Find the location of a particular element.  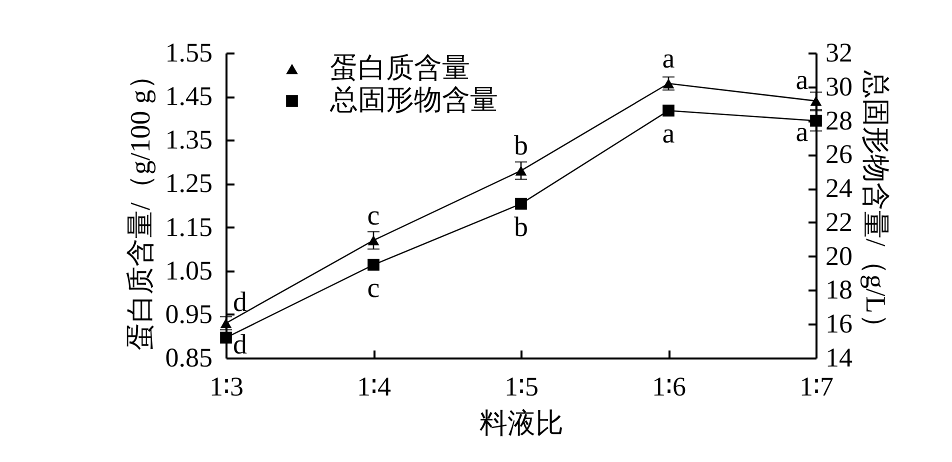

y-tick-label: 0.85 is located at coordinates (188, 357).